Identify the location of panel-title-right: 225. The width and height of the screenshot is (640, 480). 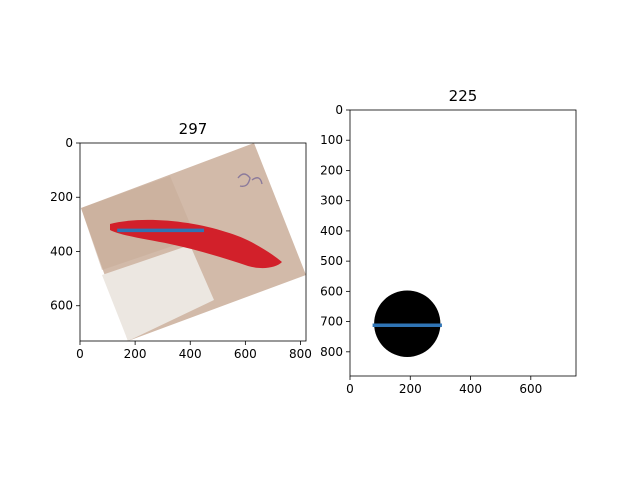
(463, 96).